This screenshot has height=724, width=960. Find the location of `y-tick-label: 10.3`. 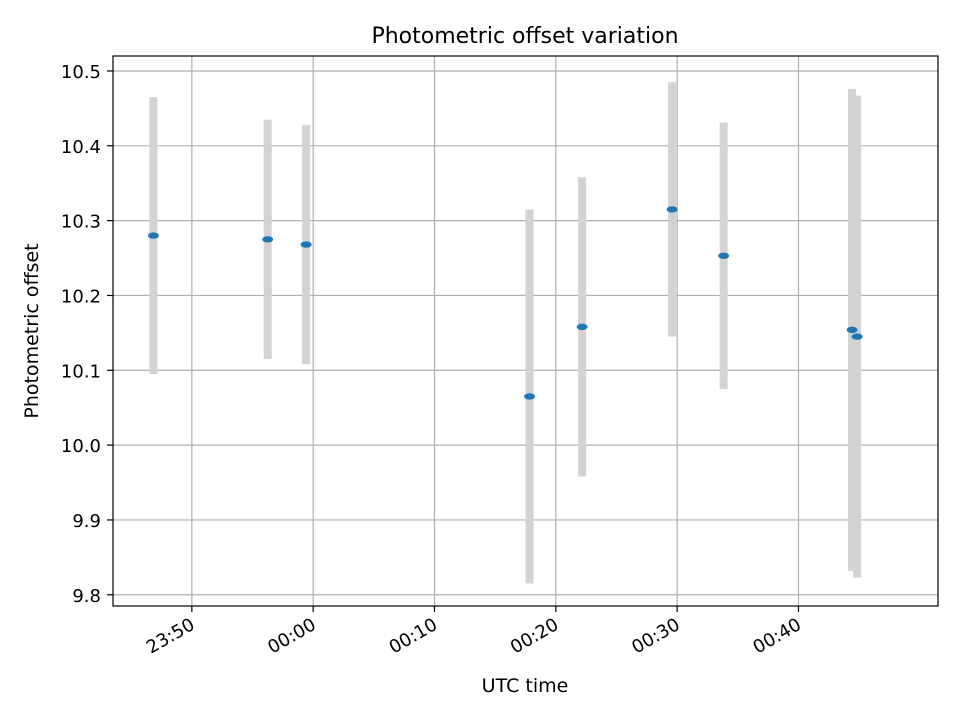

y-tick-label: 10.3 is located at coordinates (81, 222).